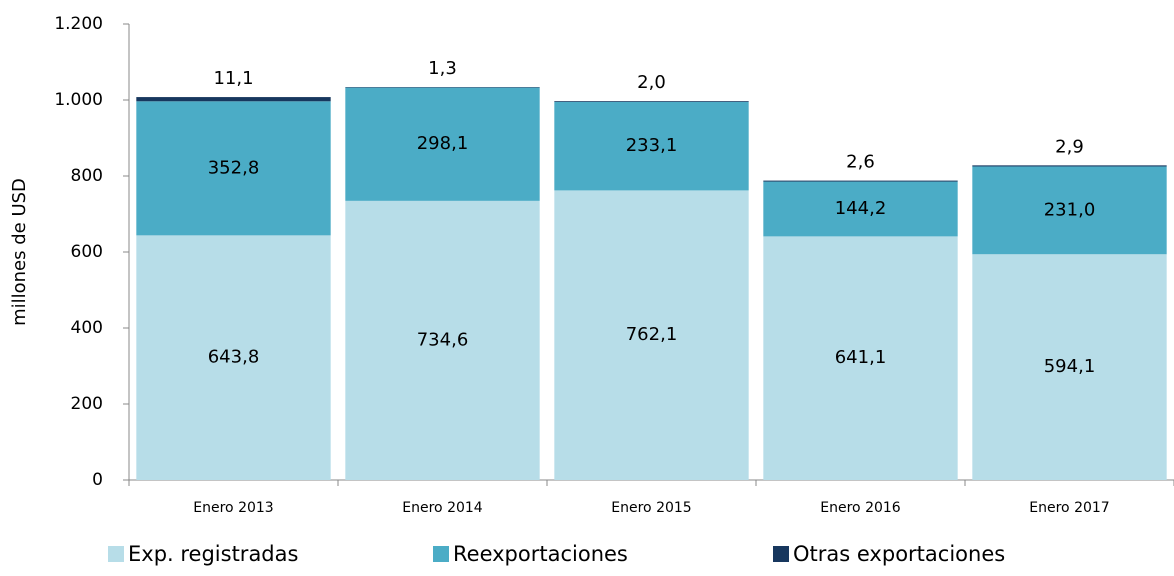  What do you see at coordinates (442, 508) in the screenshot?
I see `x-tick-label: Enero 2014` at bounding box center [442, 508].